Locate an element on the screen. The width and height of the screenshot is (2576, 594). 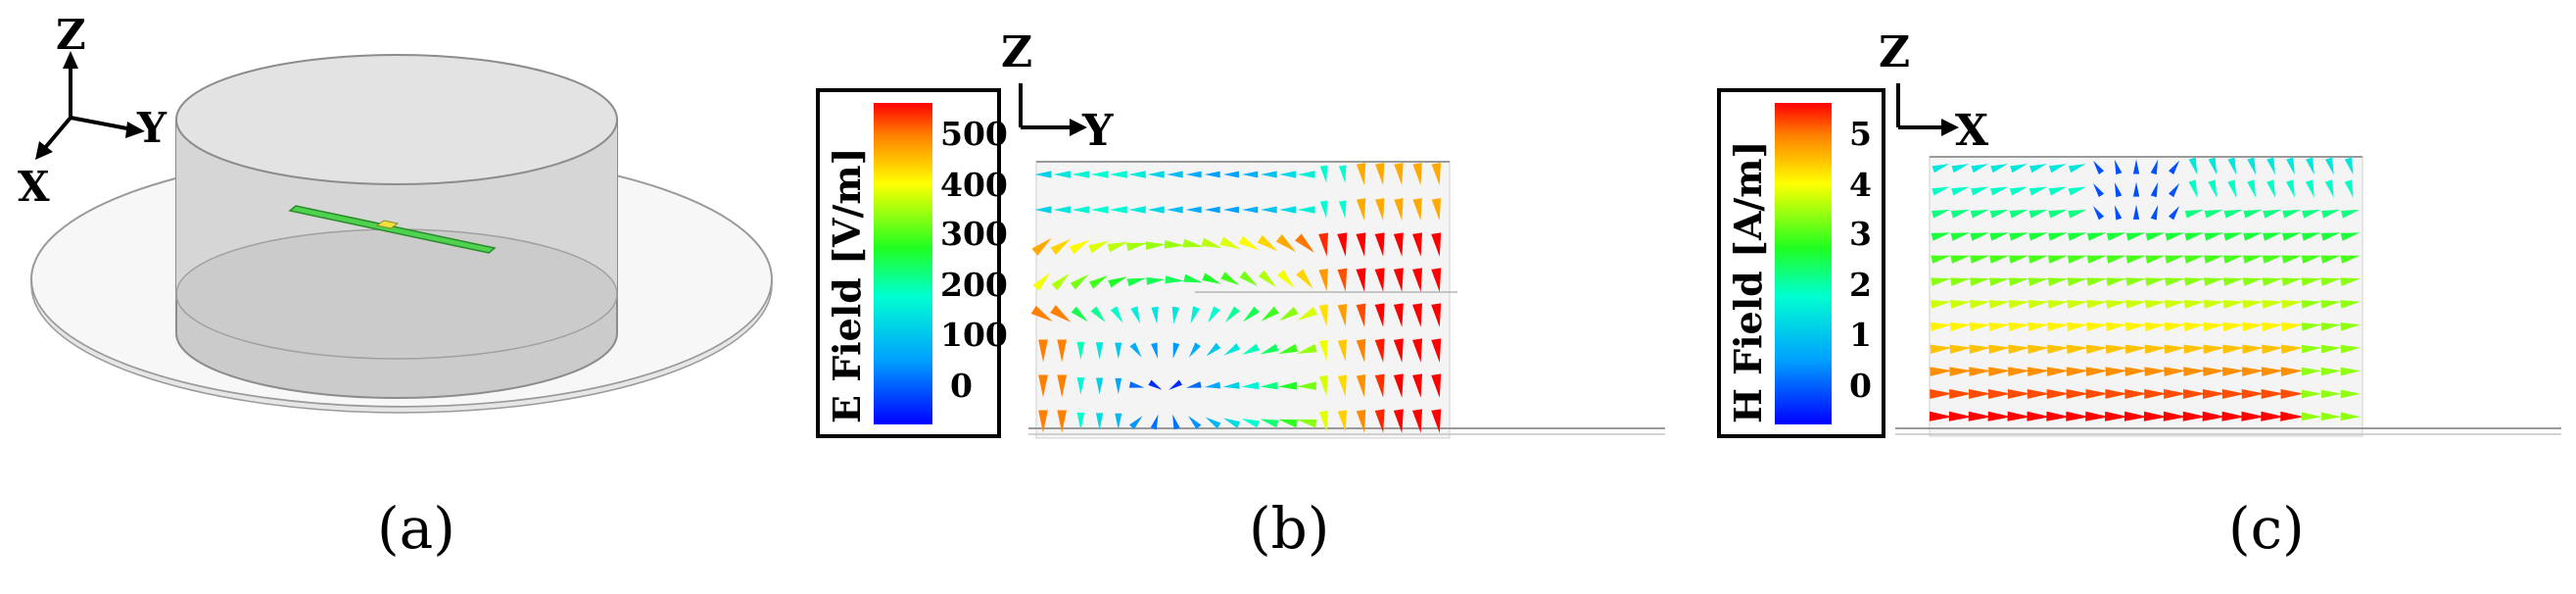
colorbar-tick: 500 is located at coordinates (974, 134).